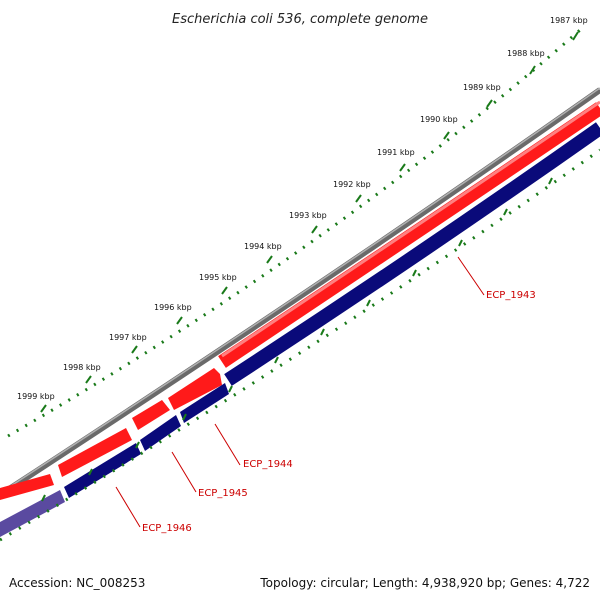  What do you see at coordinates (223, 493) in the screenshot?
I see `gene-label-ecp-1945: ECP_1945` at bounding box center [223, 493].